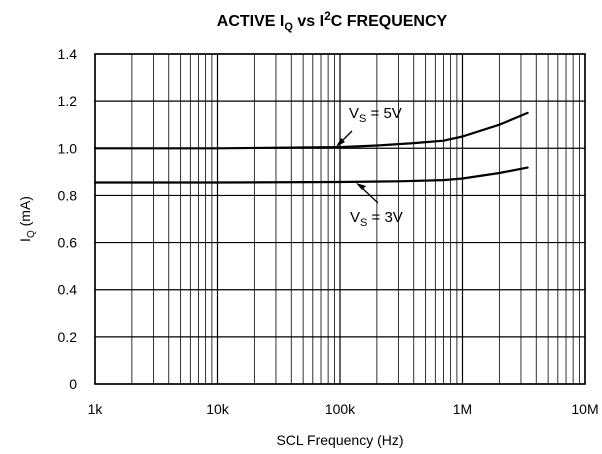 The width and height of the screenshot is (602, 454). I want to click on series-3v-label: VS = 3V, so click(376, 219).